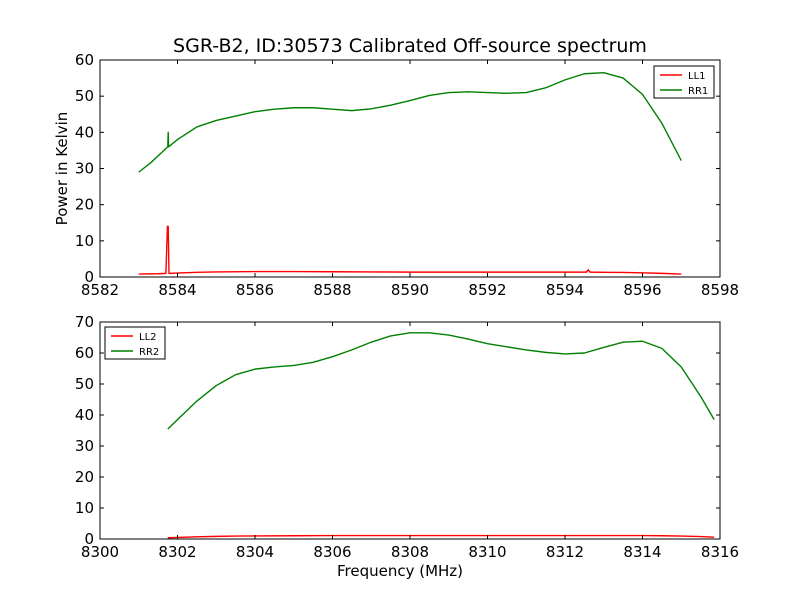 The width and height of the screenshot is (800, 600). What do you see at coordinates (62, 169) in the screenshot?
I see `y-axis-label: Power in Kelvin` at bounding box center [62, 169].